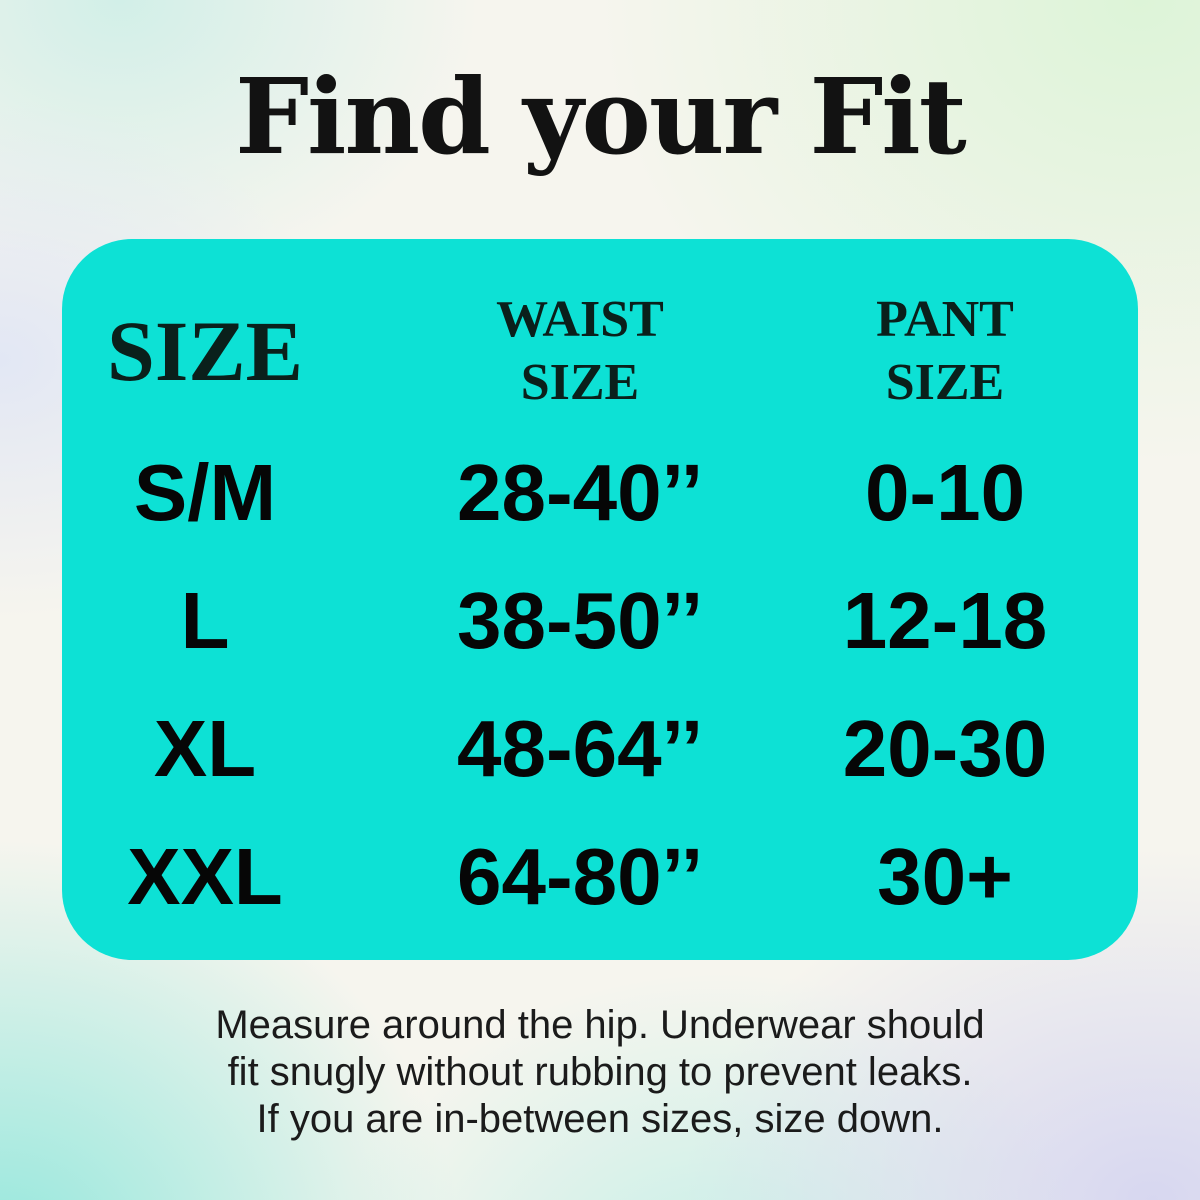 The image size is (1200, 1200). I want to click on row-xl-size-label: XL, so click(205, 748).